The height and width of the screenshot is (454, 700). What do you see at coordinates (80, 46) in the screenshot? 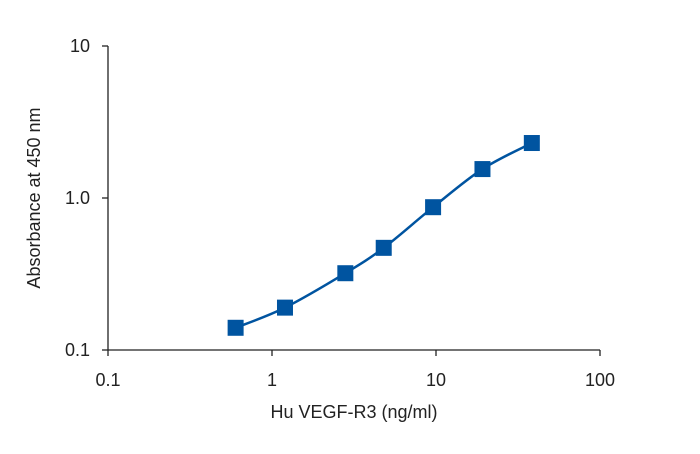
I see `y-tick-label: 10` at bounding box center [80, 46].